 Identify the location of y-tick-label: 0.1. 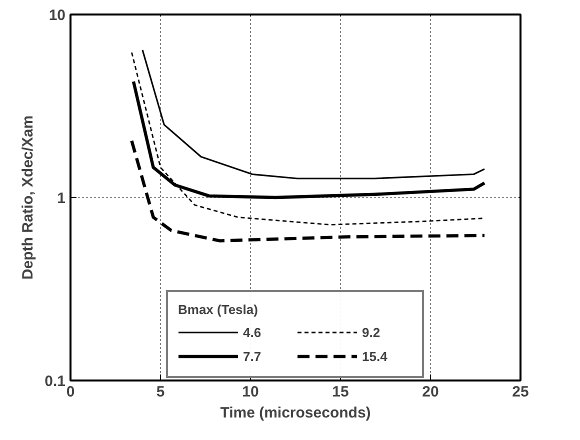
(55, 381).